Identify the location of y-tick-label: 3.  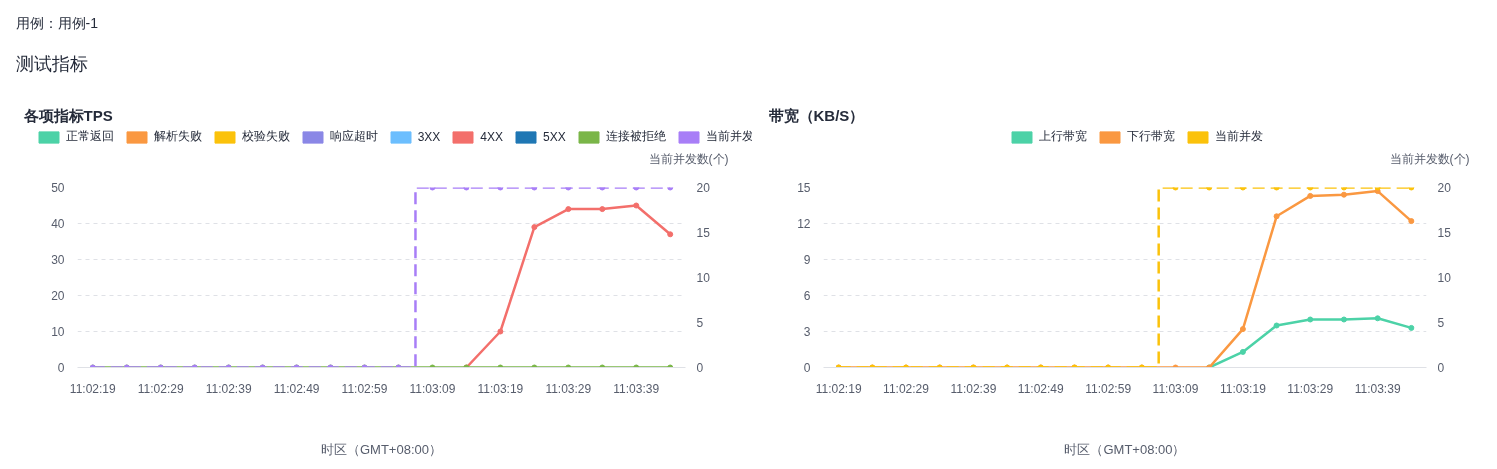
(807, 332).